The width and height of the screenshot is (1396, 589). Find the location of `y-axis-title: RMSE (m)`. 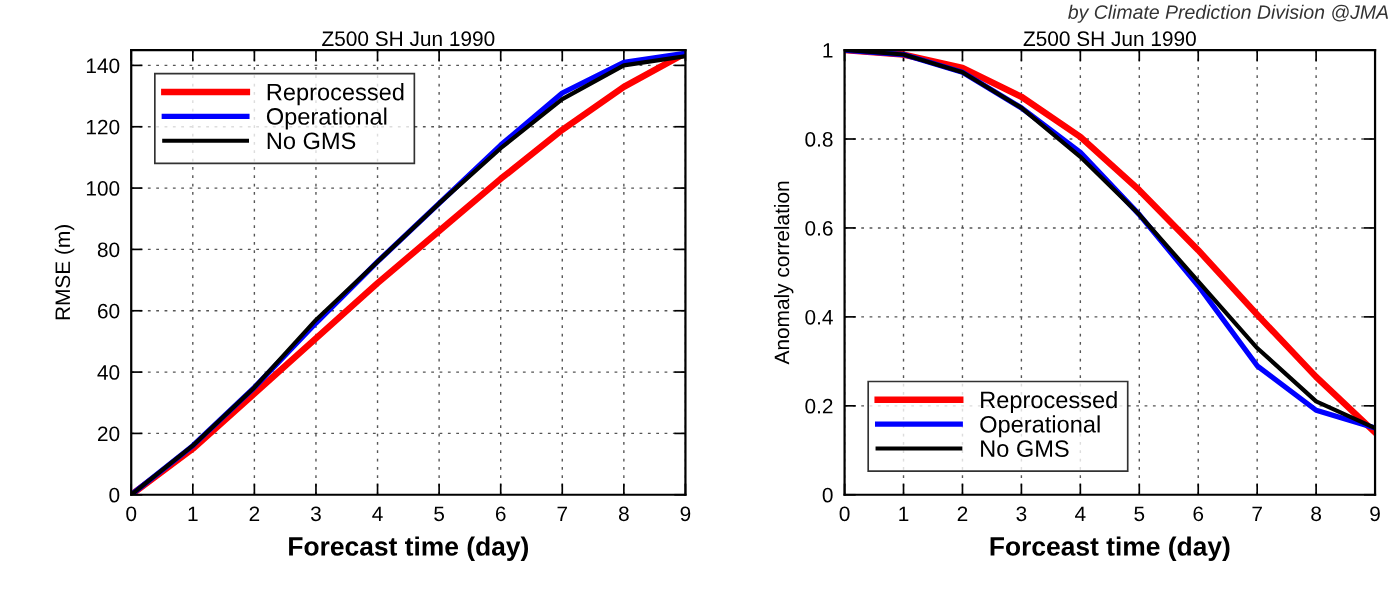

y-axis-title: RMSE (m) is located at coordinates (64, 272).